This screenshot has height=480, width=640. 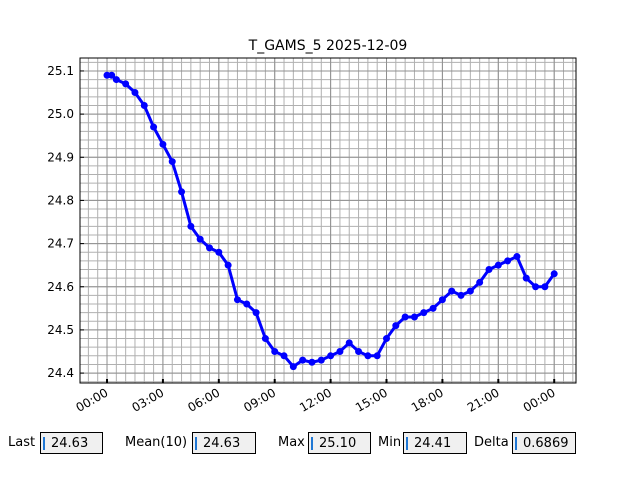 What do you see at coordinates (203, 399) in the screenshot?
I see `x-tick-label: 06:00` at bounding box center [203, 399].